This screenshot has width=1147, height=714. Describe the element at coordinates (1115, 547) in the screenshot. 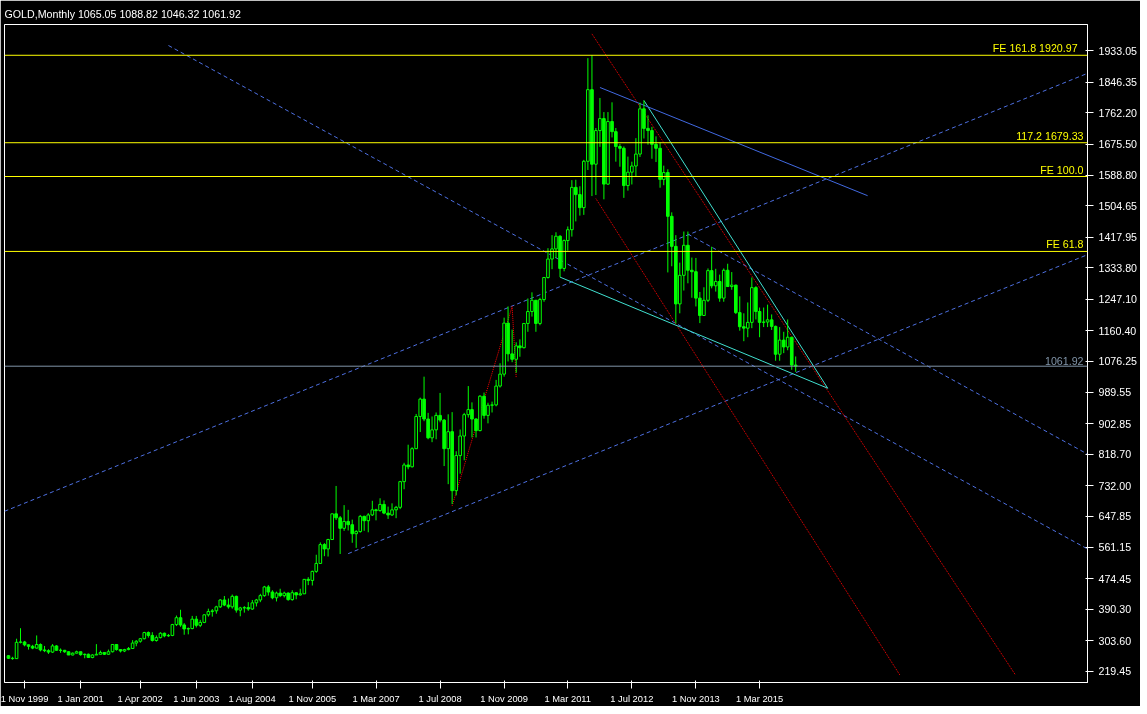

I see `y-tick-label: 561.15` at that location.